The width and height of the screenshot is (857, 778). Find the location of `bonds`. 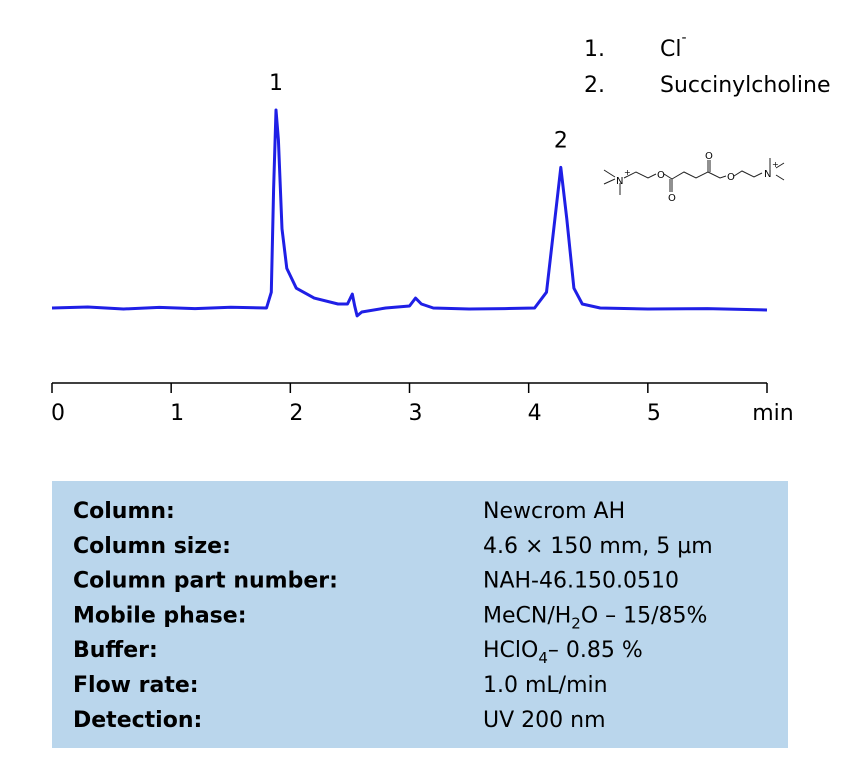

bonds is located at coordinates (694, 176).